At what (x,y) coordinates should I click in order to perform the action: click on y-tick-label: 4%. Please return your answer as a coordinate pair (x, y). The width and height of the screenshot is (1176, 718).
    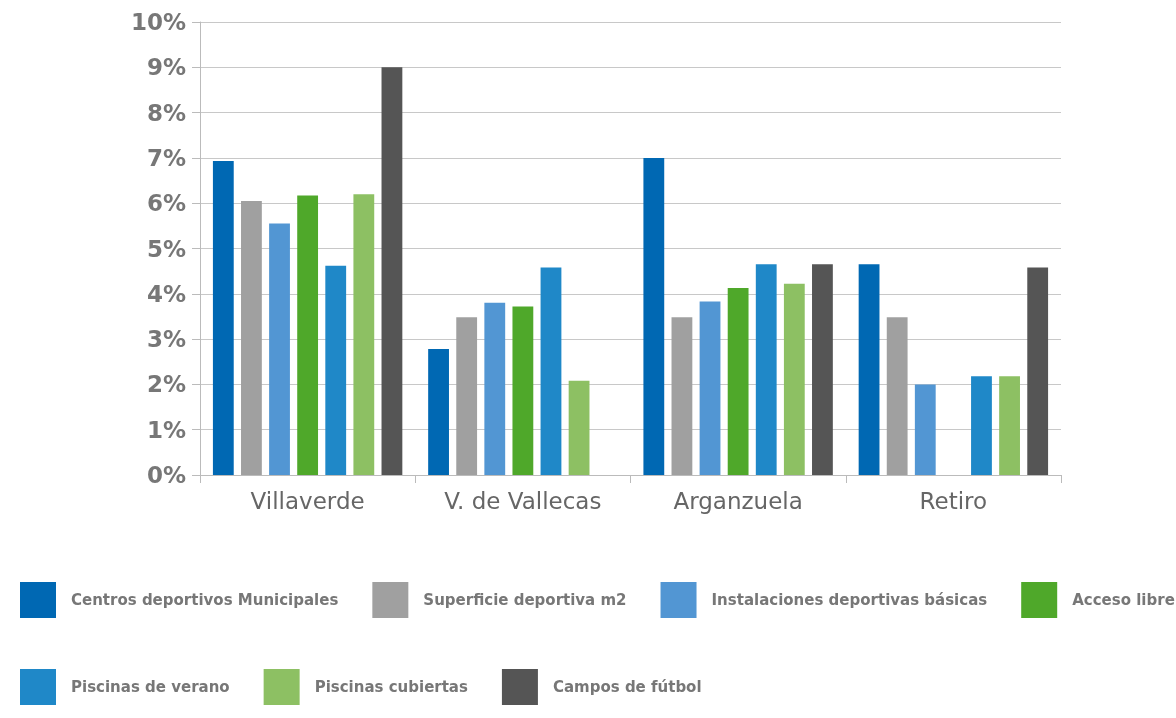
    Looking at the image, I should click on (166, 293).